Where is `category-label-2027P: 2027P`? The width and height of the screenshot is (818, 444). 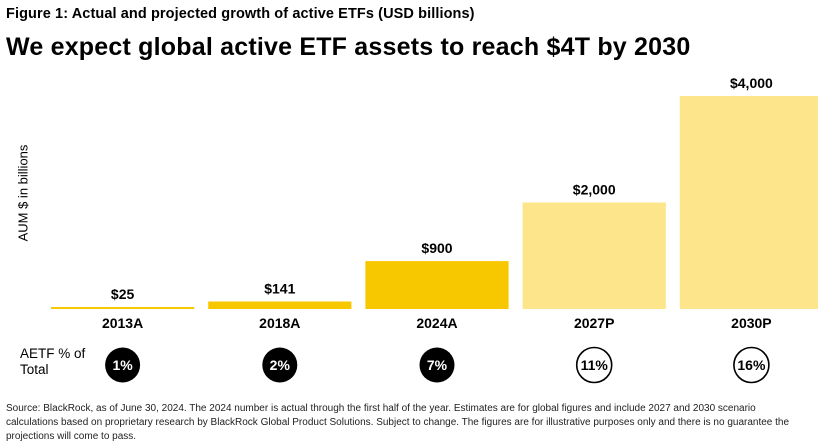
category-label-2027P: 2027P is located at coordinates (594, 323).